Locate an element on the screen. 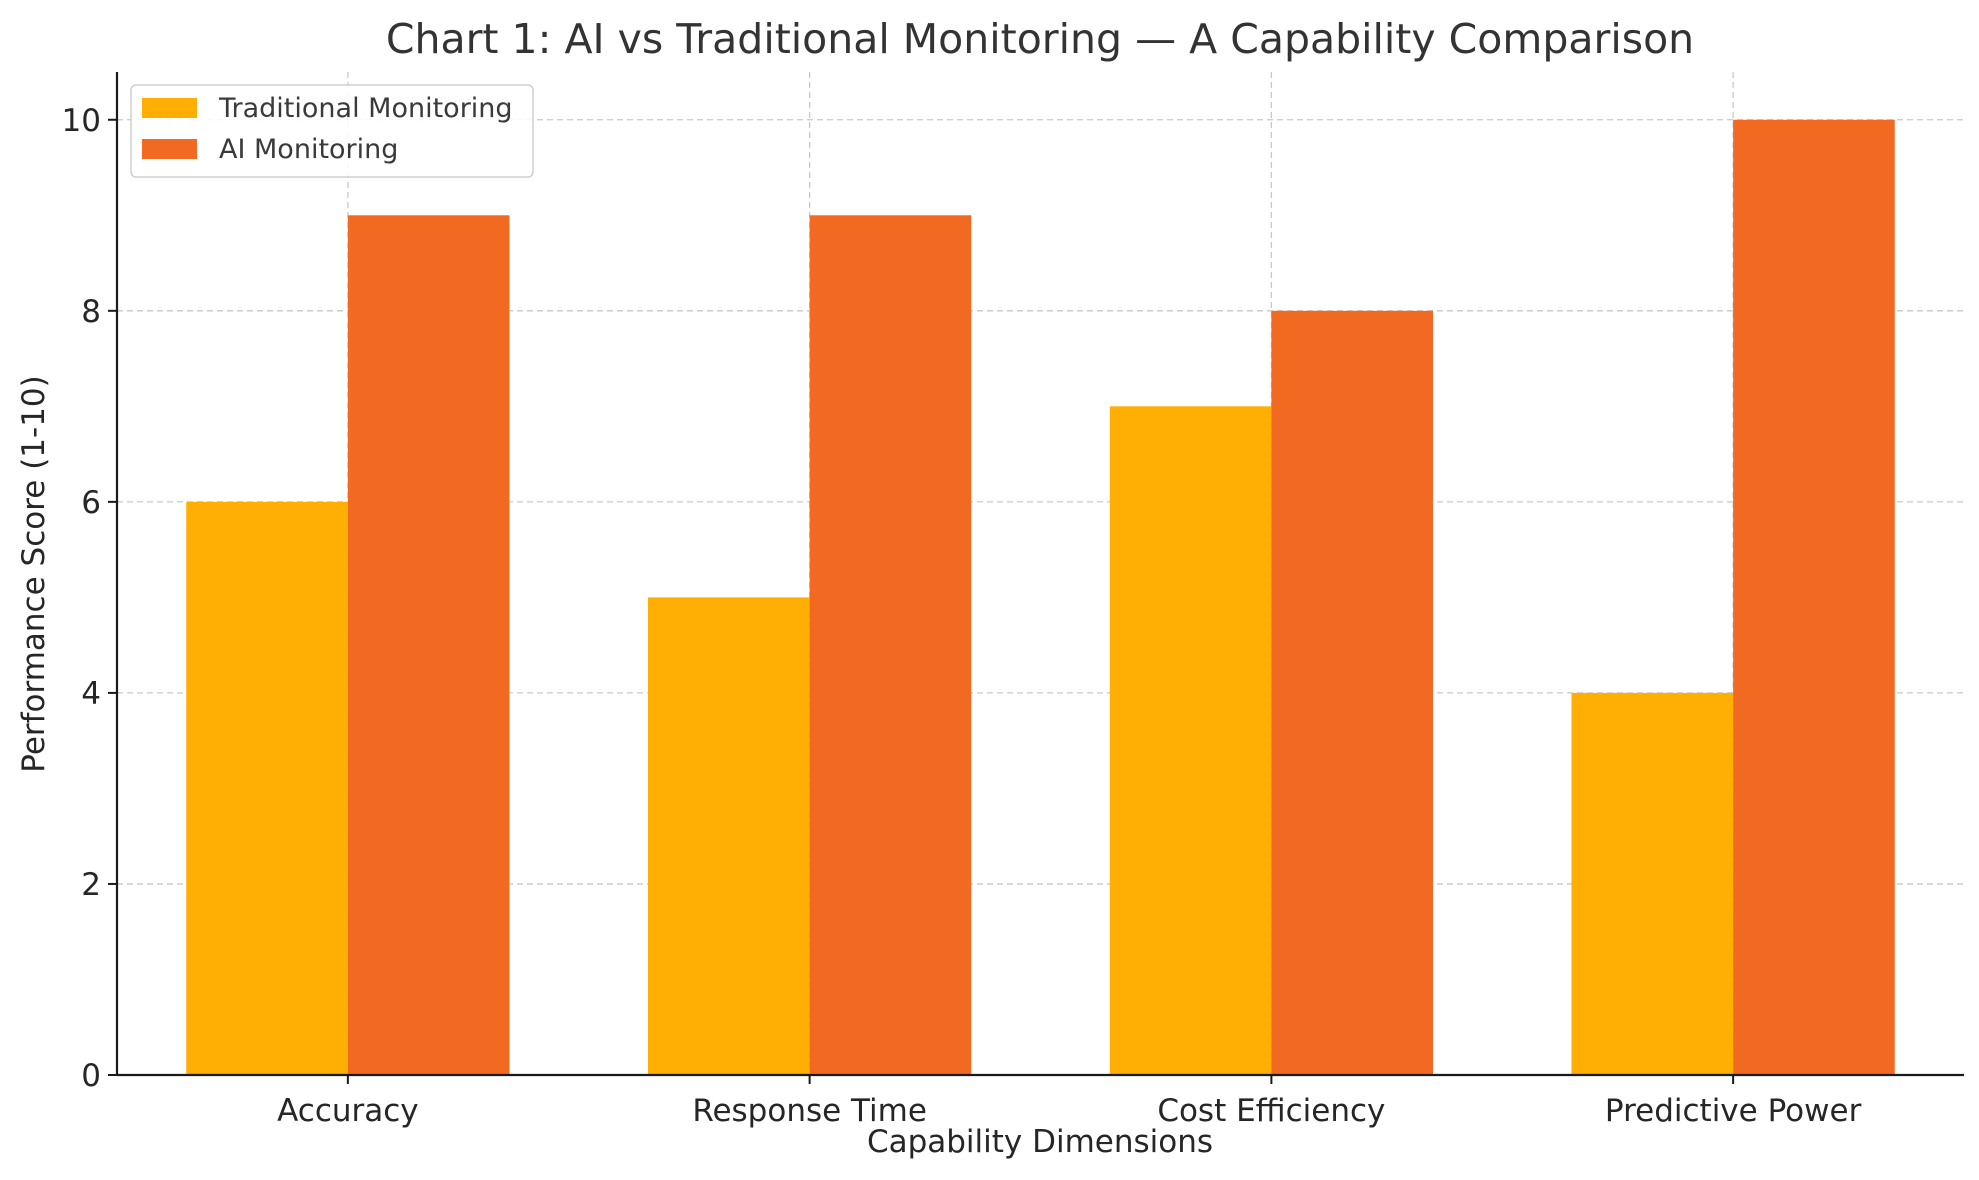  legend-label: Traditional Monitoring is located at coordinates (365, 108).